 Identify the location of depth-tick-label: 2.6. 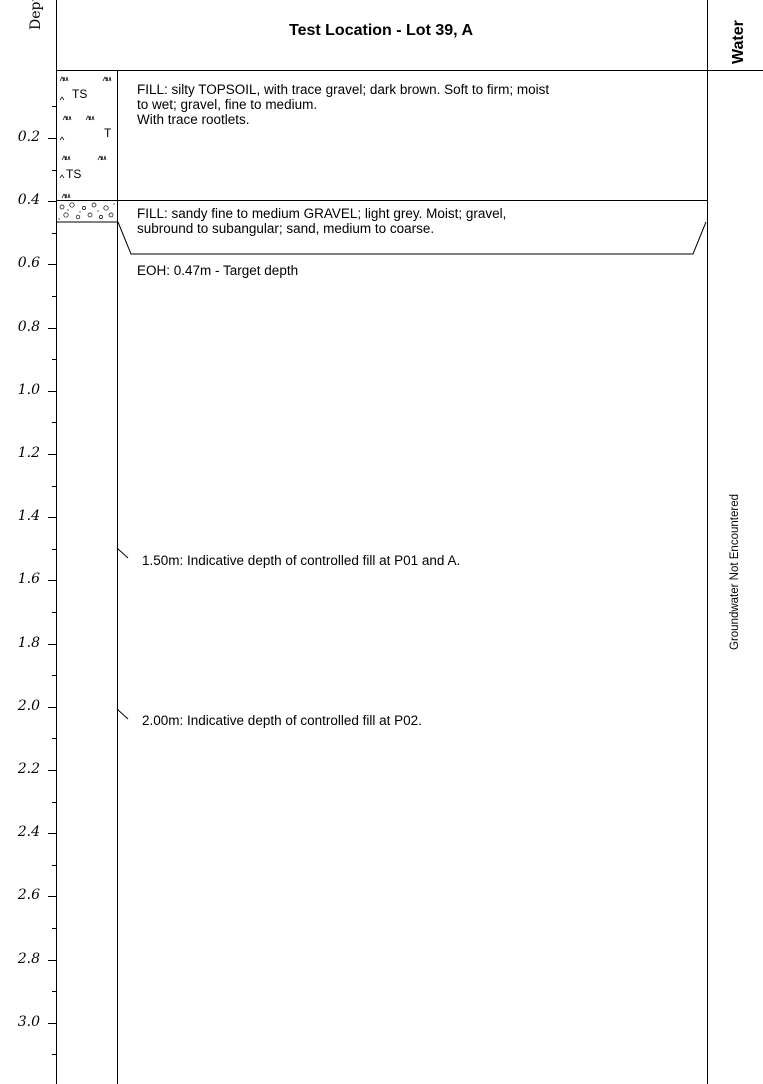
(28, 895).